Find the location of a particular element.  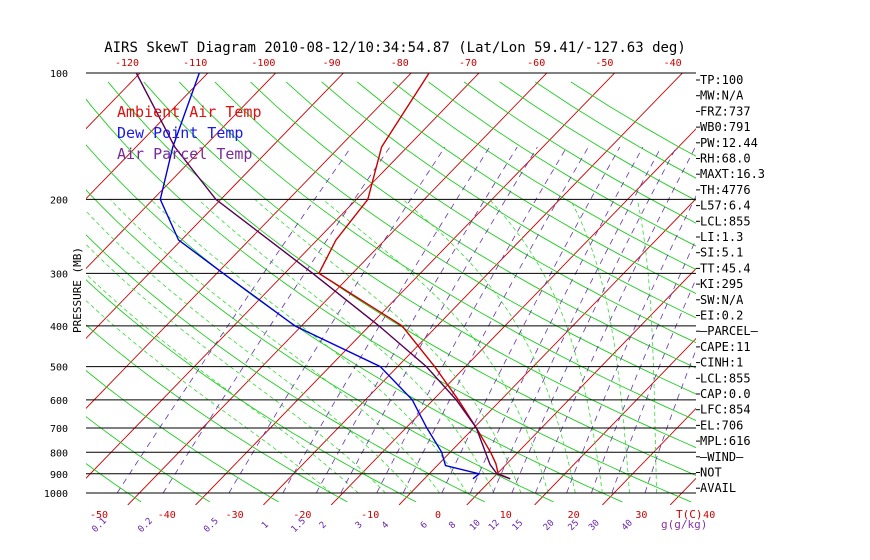

pressure-tick-label: 300 is located at coordinates (59, 274).